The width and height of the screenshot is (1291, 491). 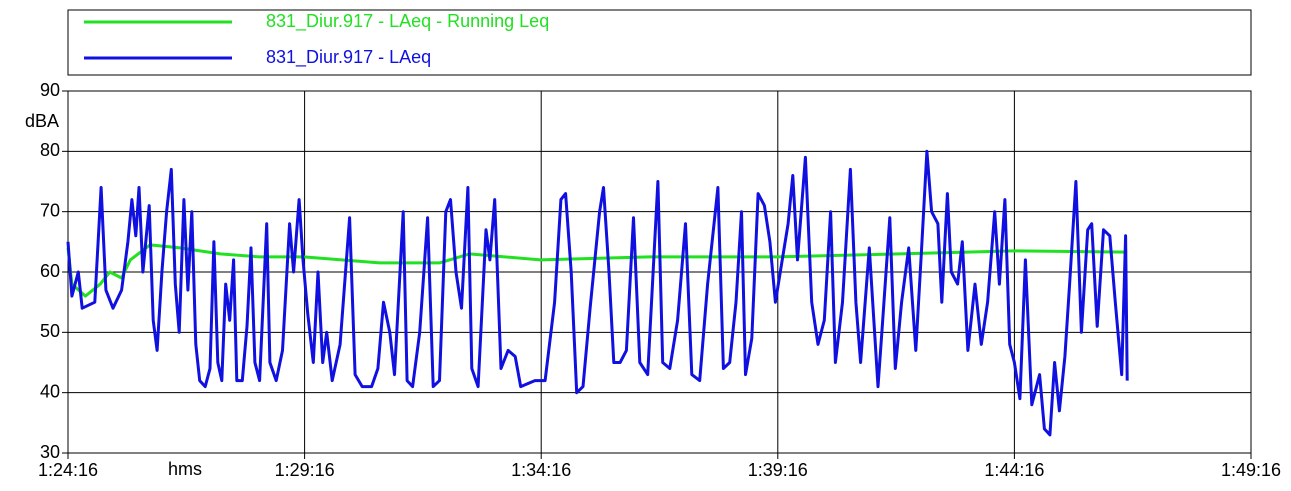 What do you see at coordinates (50, 90) in the screenshot?
I see `y-tick-label: 90` at bounding box center [50, 90].